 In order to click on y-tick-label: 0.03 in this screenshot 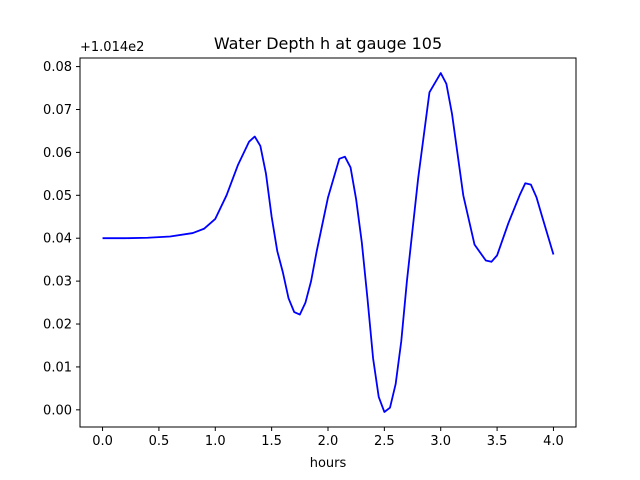, I will do `click(57, 282)`.